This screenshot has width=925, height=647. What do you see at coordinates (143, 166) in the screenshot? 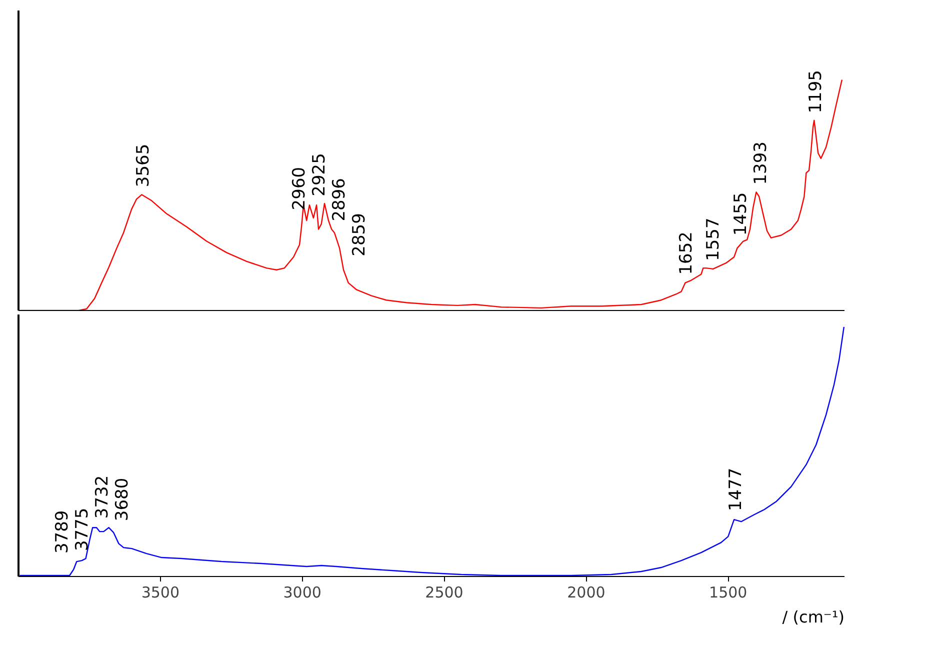
I see `annotation: 3565` at bounding box center [143, 166].